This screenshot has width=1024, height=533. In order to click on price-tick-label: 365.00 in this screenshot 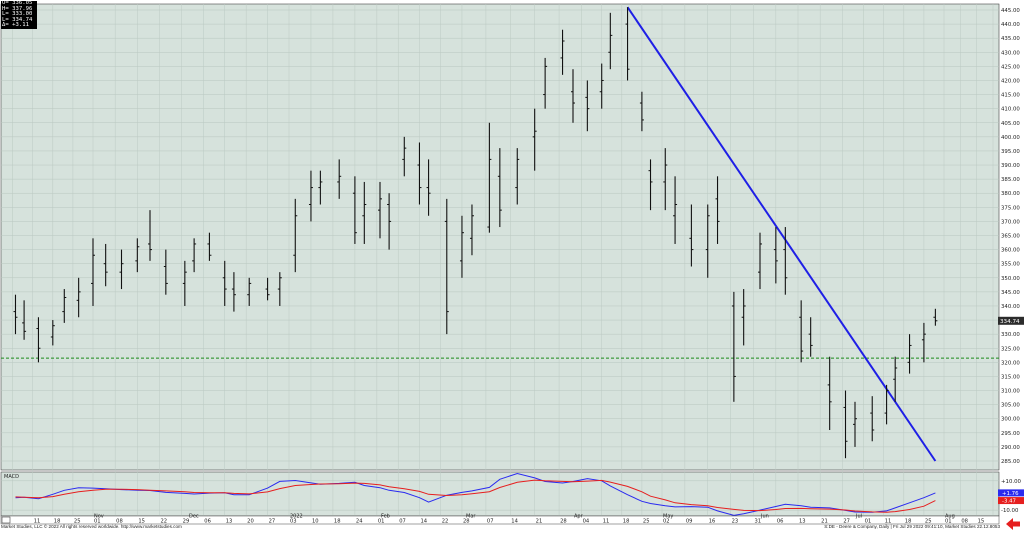, I will do `click(1010, 237)`.